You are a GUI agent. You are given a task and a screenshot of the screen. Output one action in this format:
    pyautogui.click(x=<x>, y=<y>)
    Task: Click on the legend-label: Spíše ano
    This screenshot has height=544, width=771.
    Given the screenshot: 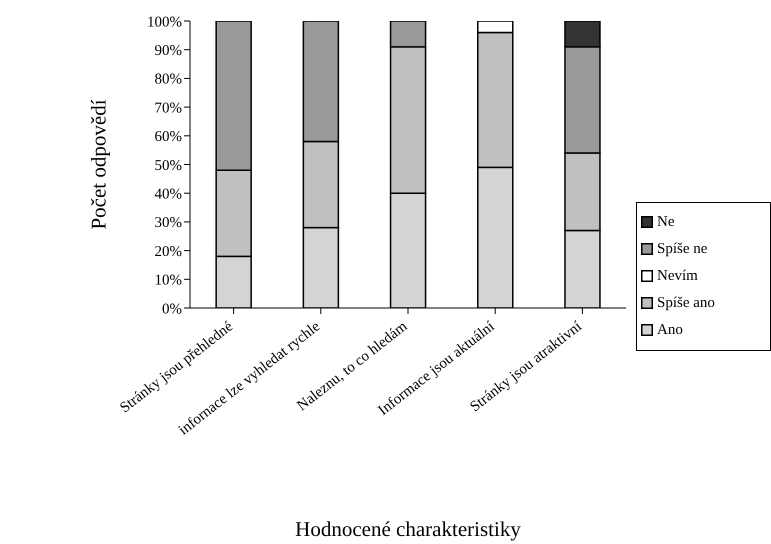 What is the action you would take?
    pyautogui.click(x=686, y=303)
    